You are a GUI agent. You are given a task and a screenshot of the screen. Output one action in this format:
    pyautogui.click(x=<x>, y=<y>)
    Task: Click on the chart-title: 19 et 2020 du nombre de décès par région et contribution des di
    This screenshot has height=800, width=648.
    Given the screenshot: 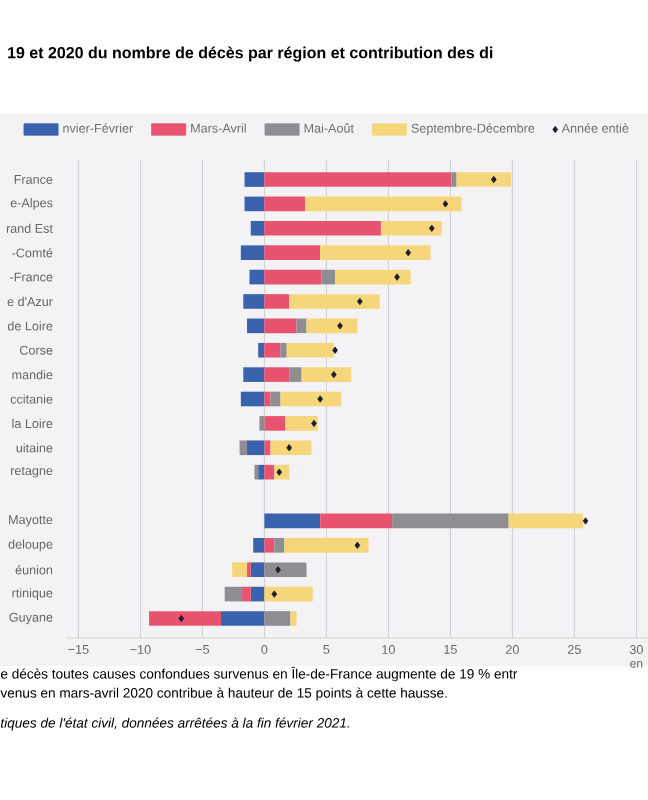 What is the action you would take?
    pyautogui.click(x=250, y=54)
    